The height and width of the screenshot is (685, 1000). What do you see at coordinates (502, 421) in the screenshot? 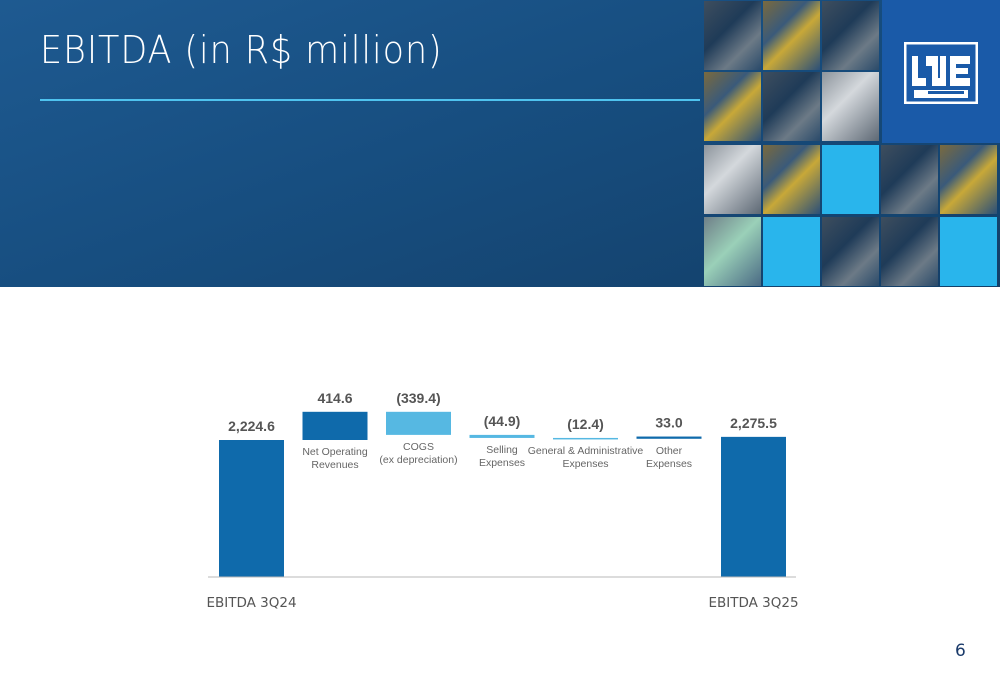
I see `value-label-4: (44.9)` at bounding box center [502, 421].